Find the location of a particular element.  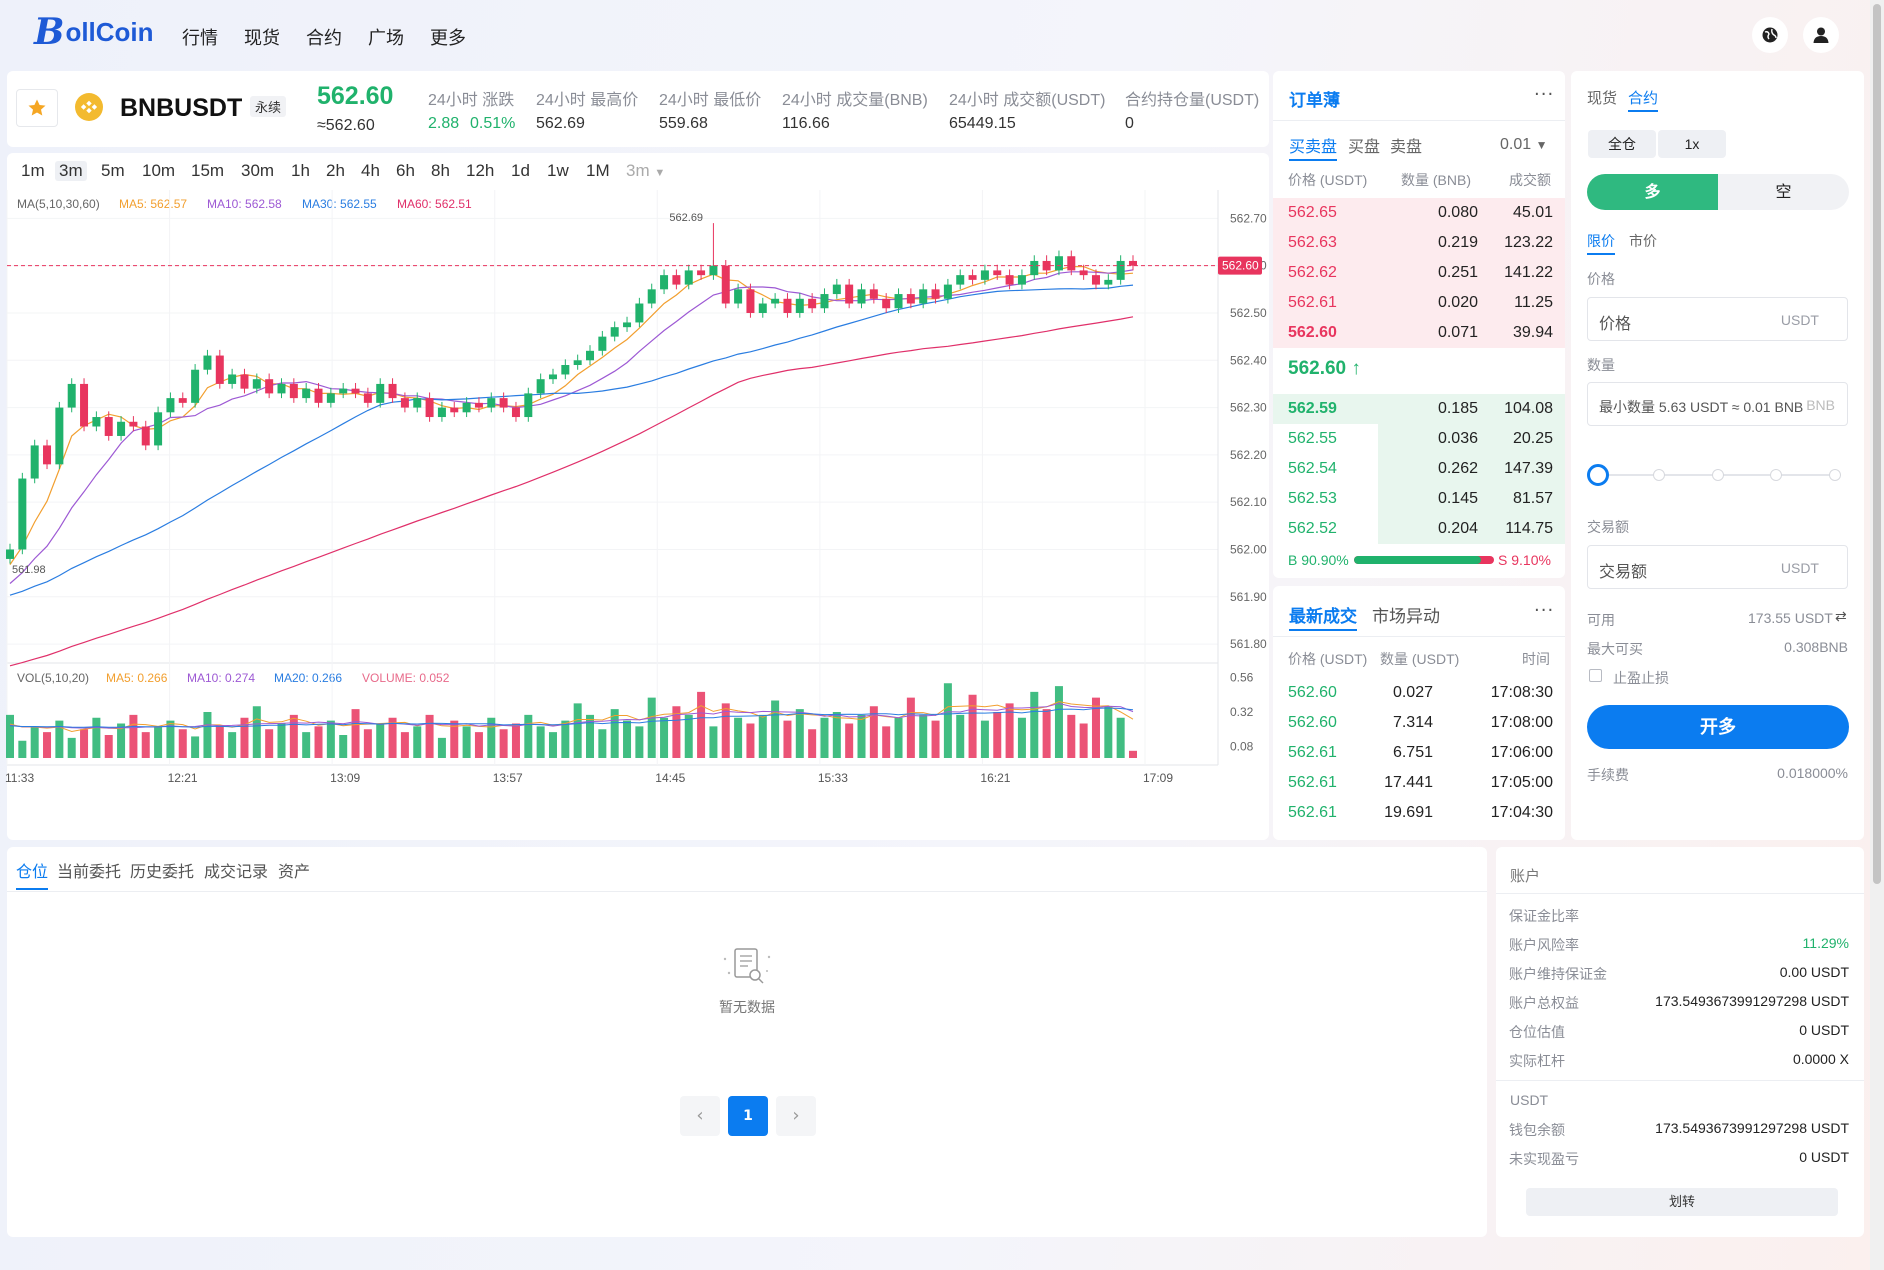

x-tick-label: 17:09 is located at coordinates (1158, 778).